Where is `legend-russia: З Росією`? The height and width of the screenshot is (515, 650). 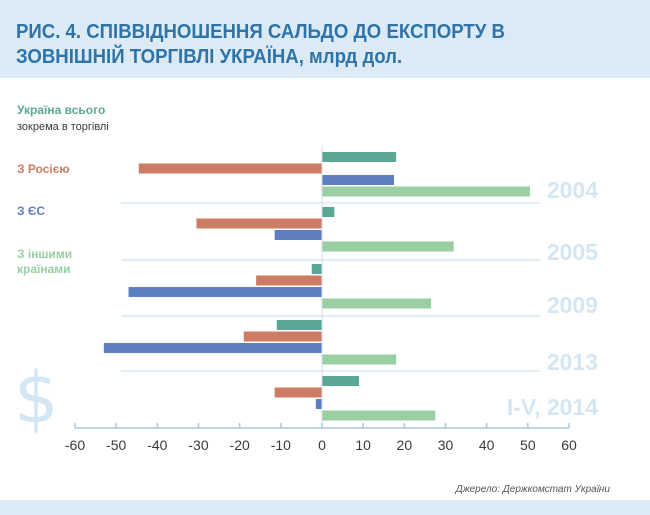 legend-russia: З Росією is located at coordinates (43, 169).